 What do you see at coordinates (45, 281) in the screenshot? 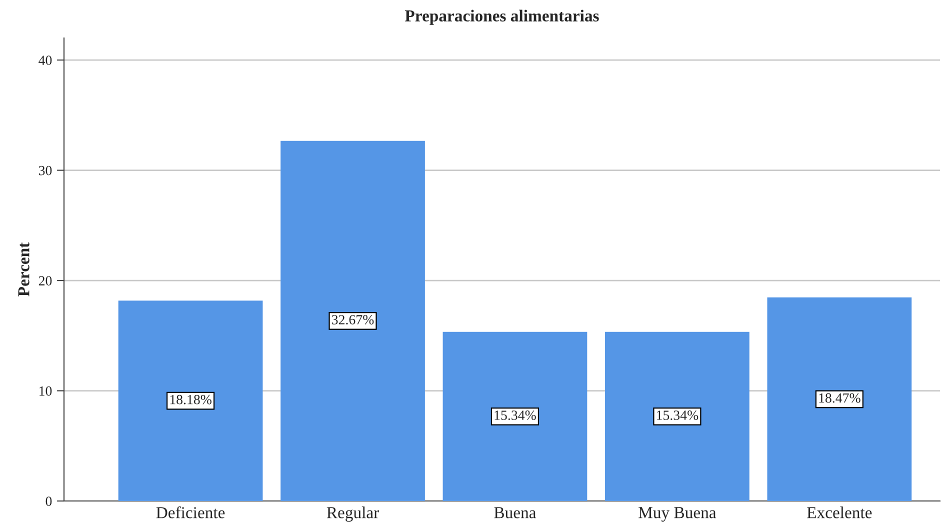
I see `y-tick-label: 20` at bounding box center [45, 281].